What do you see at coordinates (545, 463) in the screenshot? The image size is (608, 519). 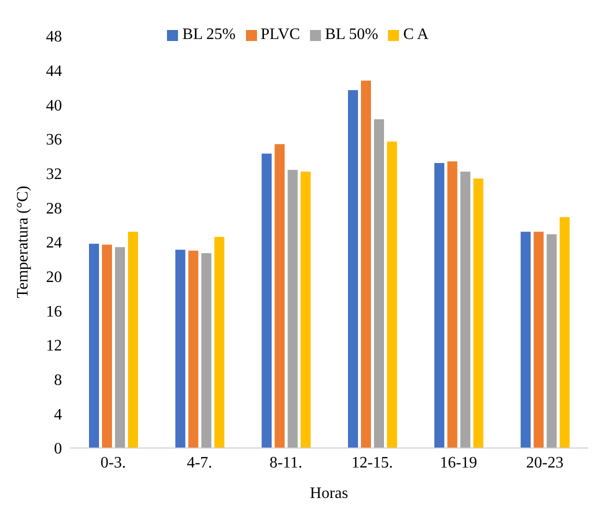 I see `x-tick-label: 20-23` at bounding box center [545, 463].